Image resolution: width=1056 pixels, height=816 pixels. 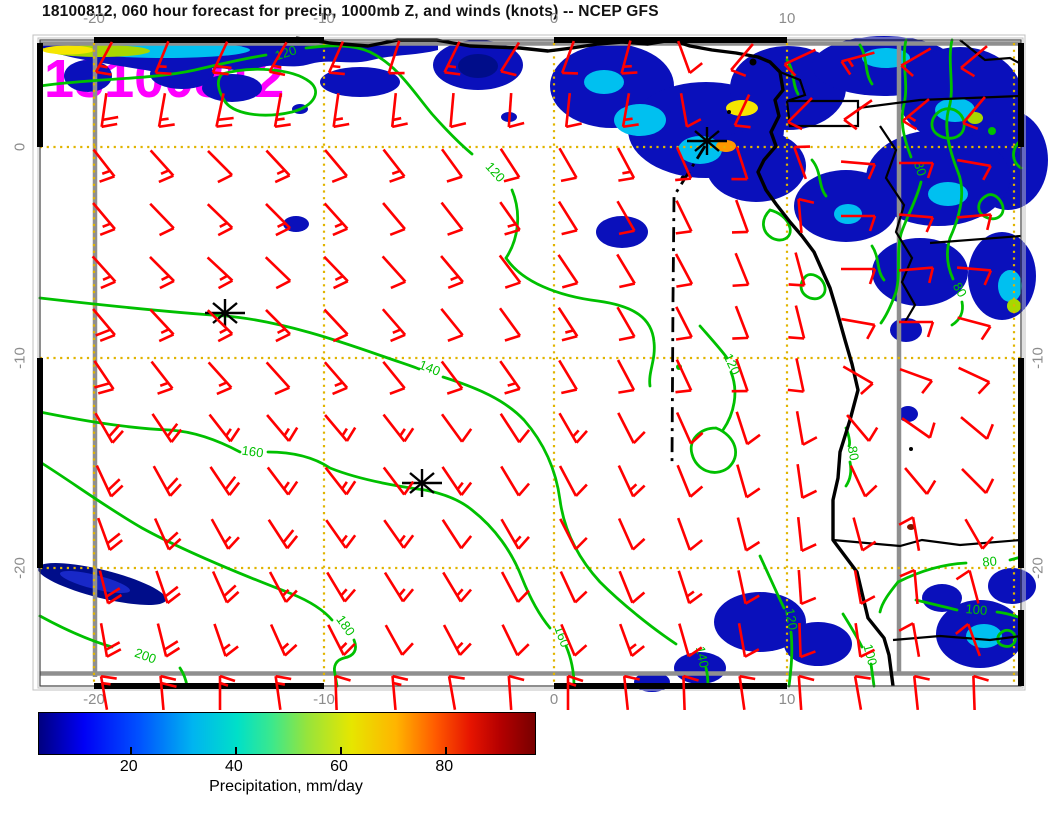 What do you see at coordinates (822, 113) in the screenshot?
I see `country-border` at bounding box center [822, 113].